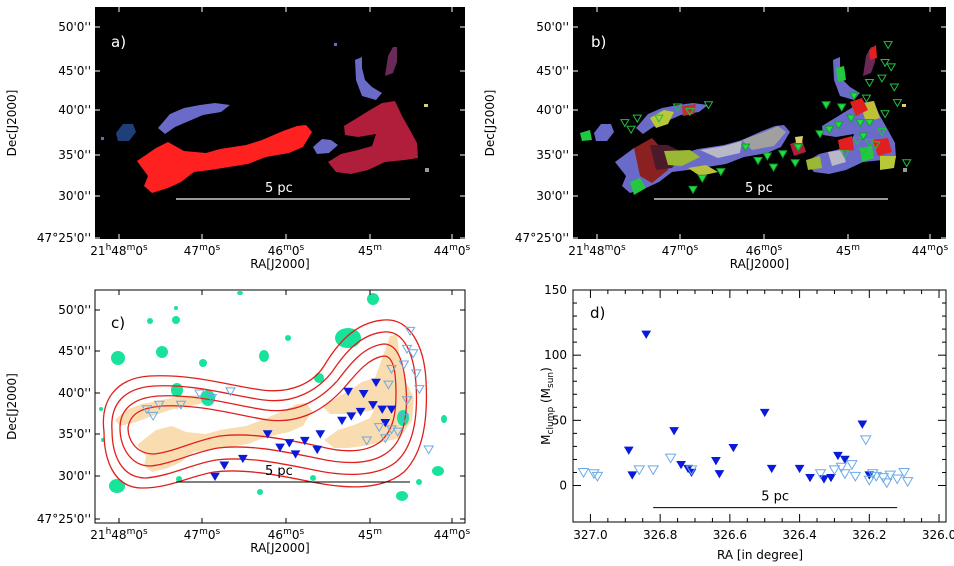  What do you see at coordinates (118, 42) in the screenshot?
I see `panel-label: a)` at bounding box center [118, 42].